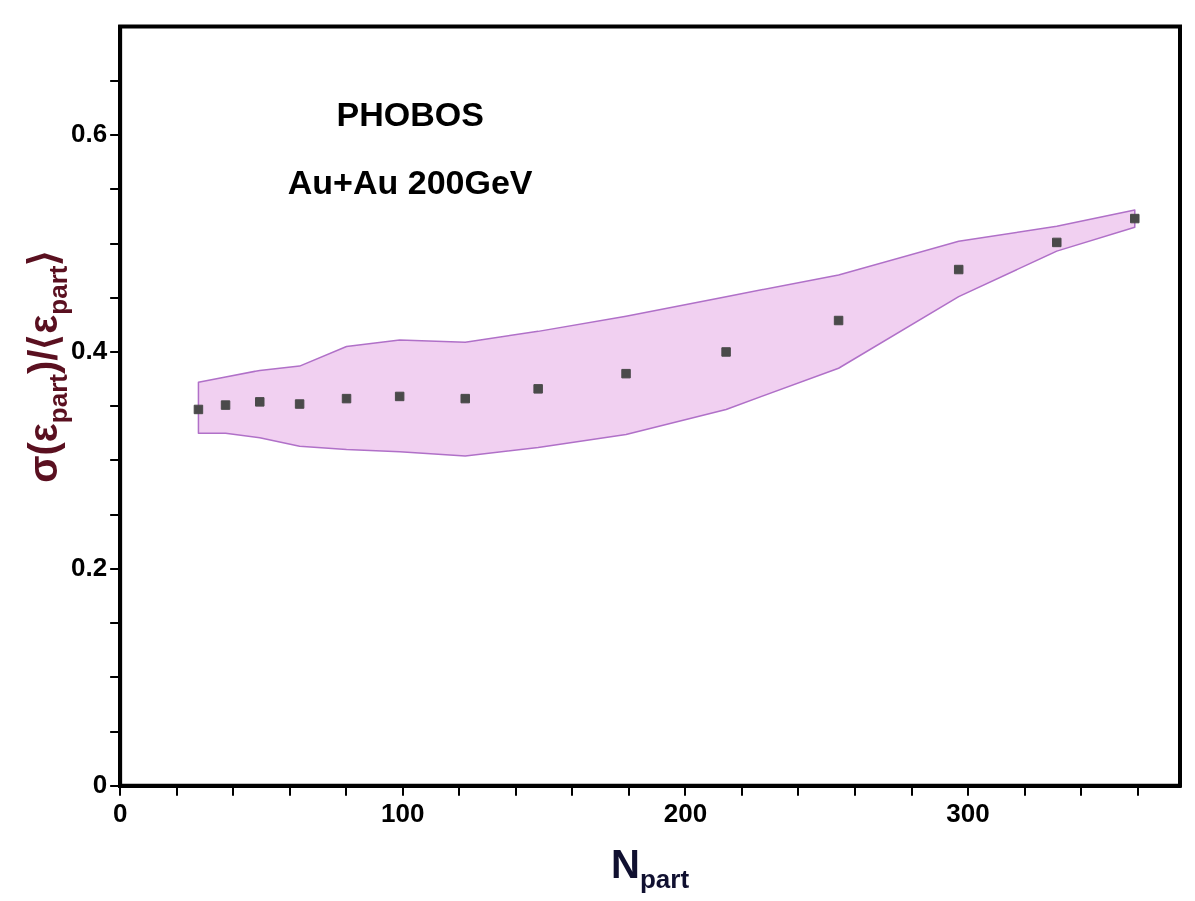  Describe the element at coordinates (685, 812) in the screenshot. I see `x-tick-label: 200` at that location.